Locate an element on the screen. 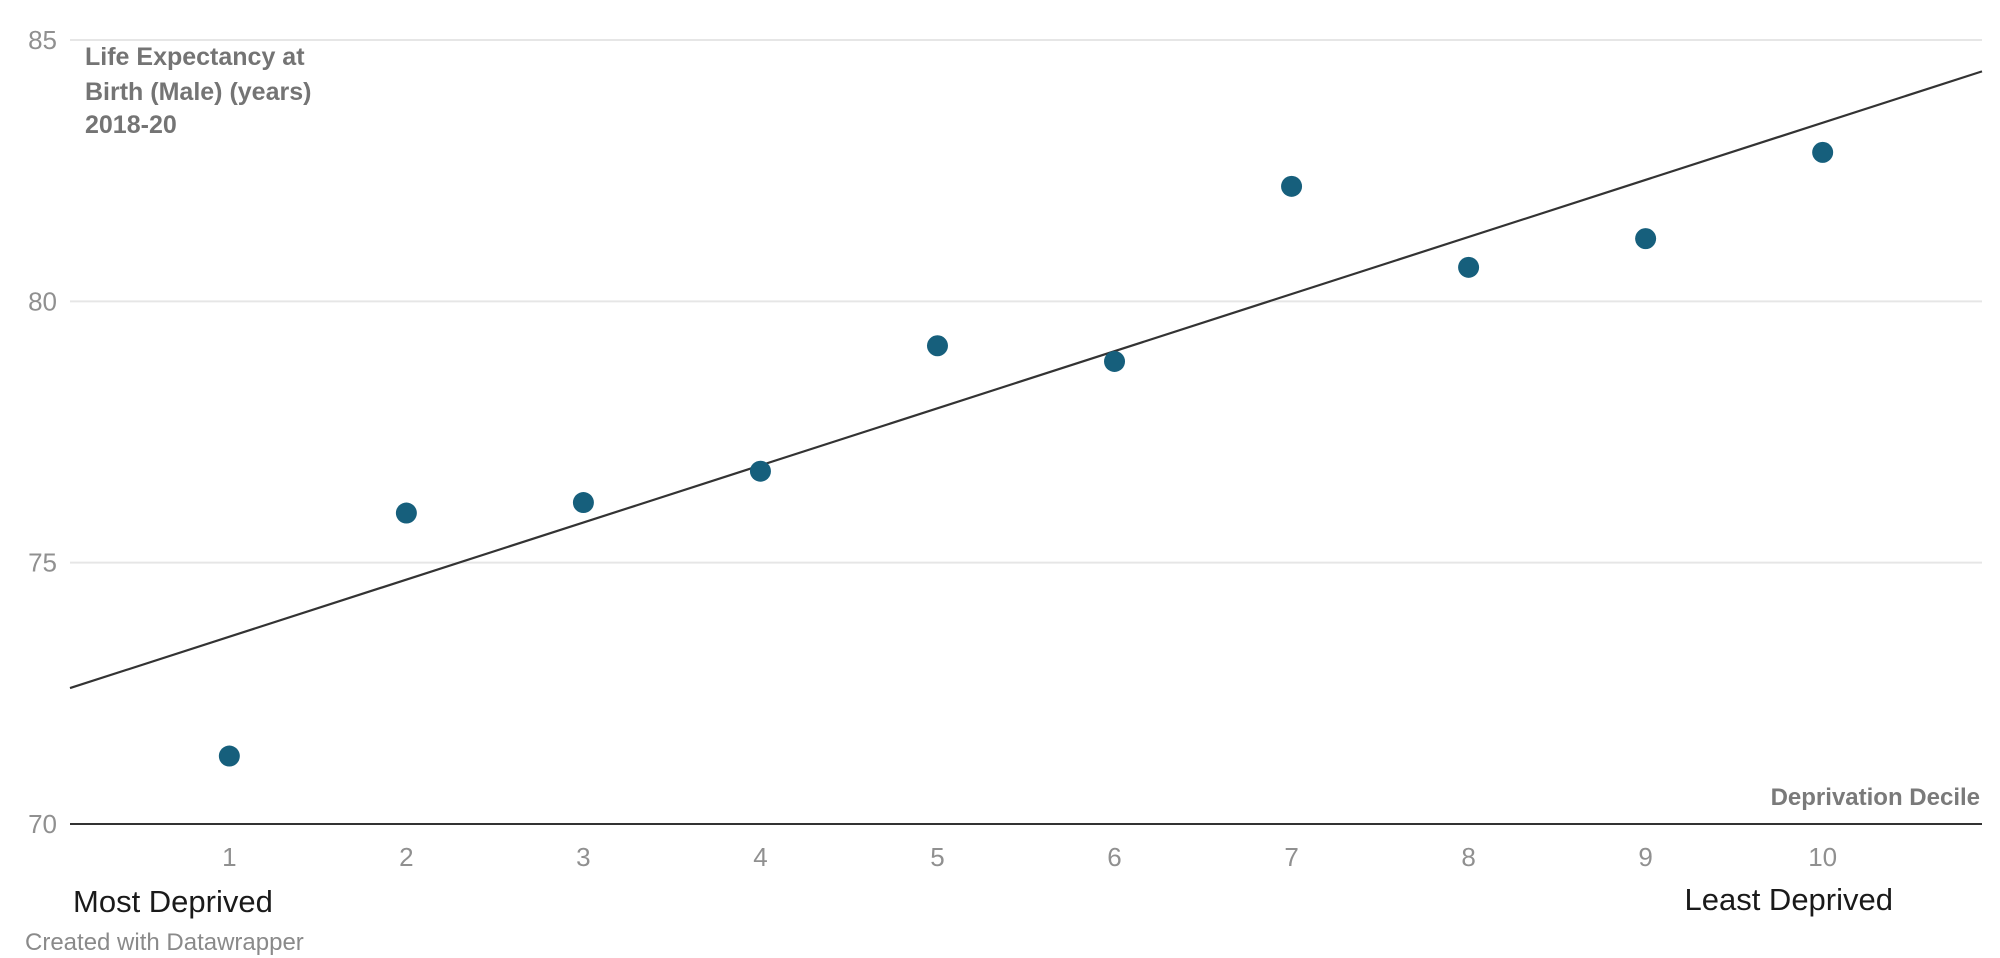  x-tick-label: 5 is located at coordinates (937, 857).